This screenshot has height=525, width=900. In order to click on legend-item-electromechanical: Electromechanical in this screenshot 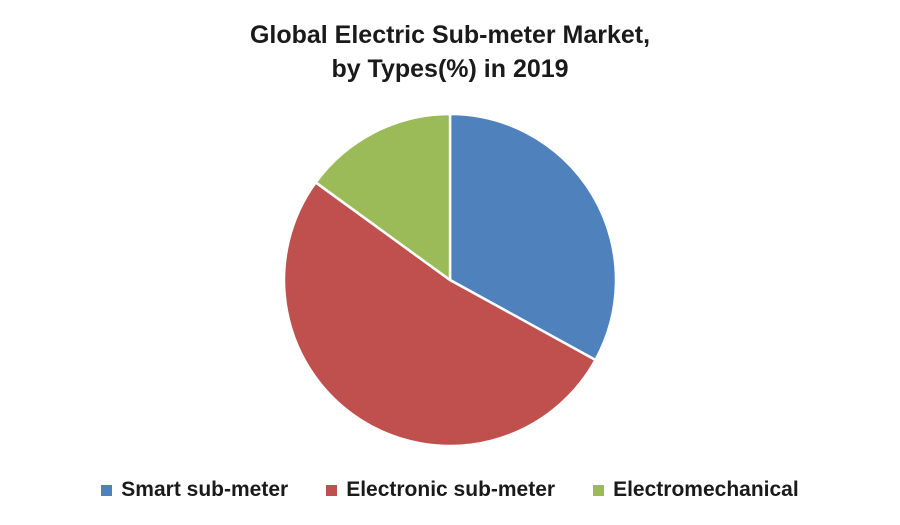, I will do `click(696, 490)`.